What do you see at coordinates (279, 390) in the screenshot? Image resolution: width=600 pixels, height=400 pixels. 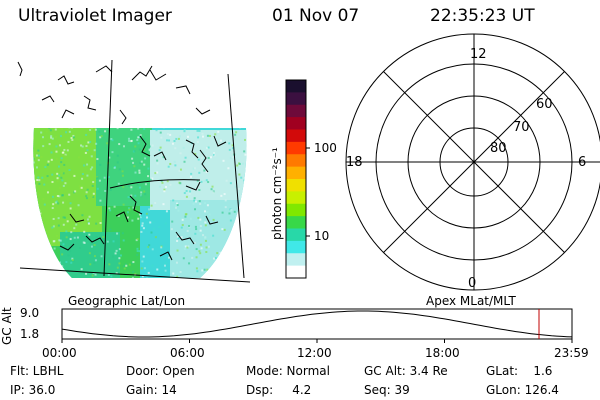 I see `status-dsp: Dsp: 4.2` at bounding box center [279, 390].